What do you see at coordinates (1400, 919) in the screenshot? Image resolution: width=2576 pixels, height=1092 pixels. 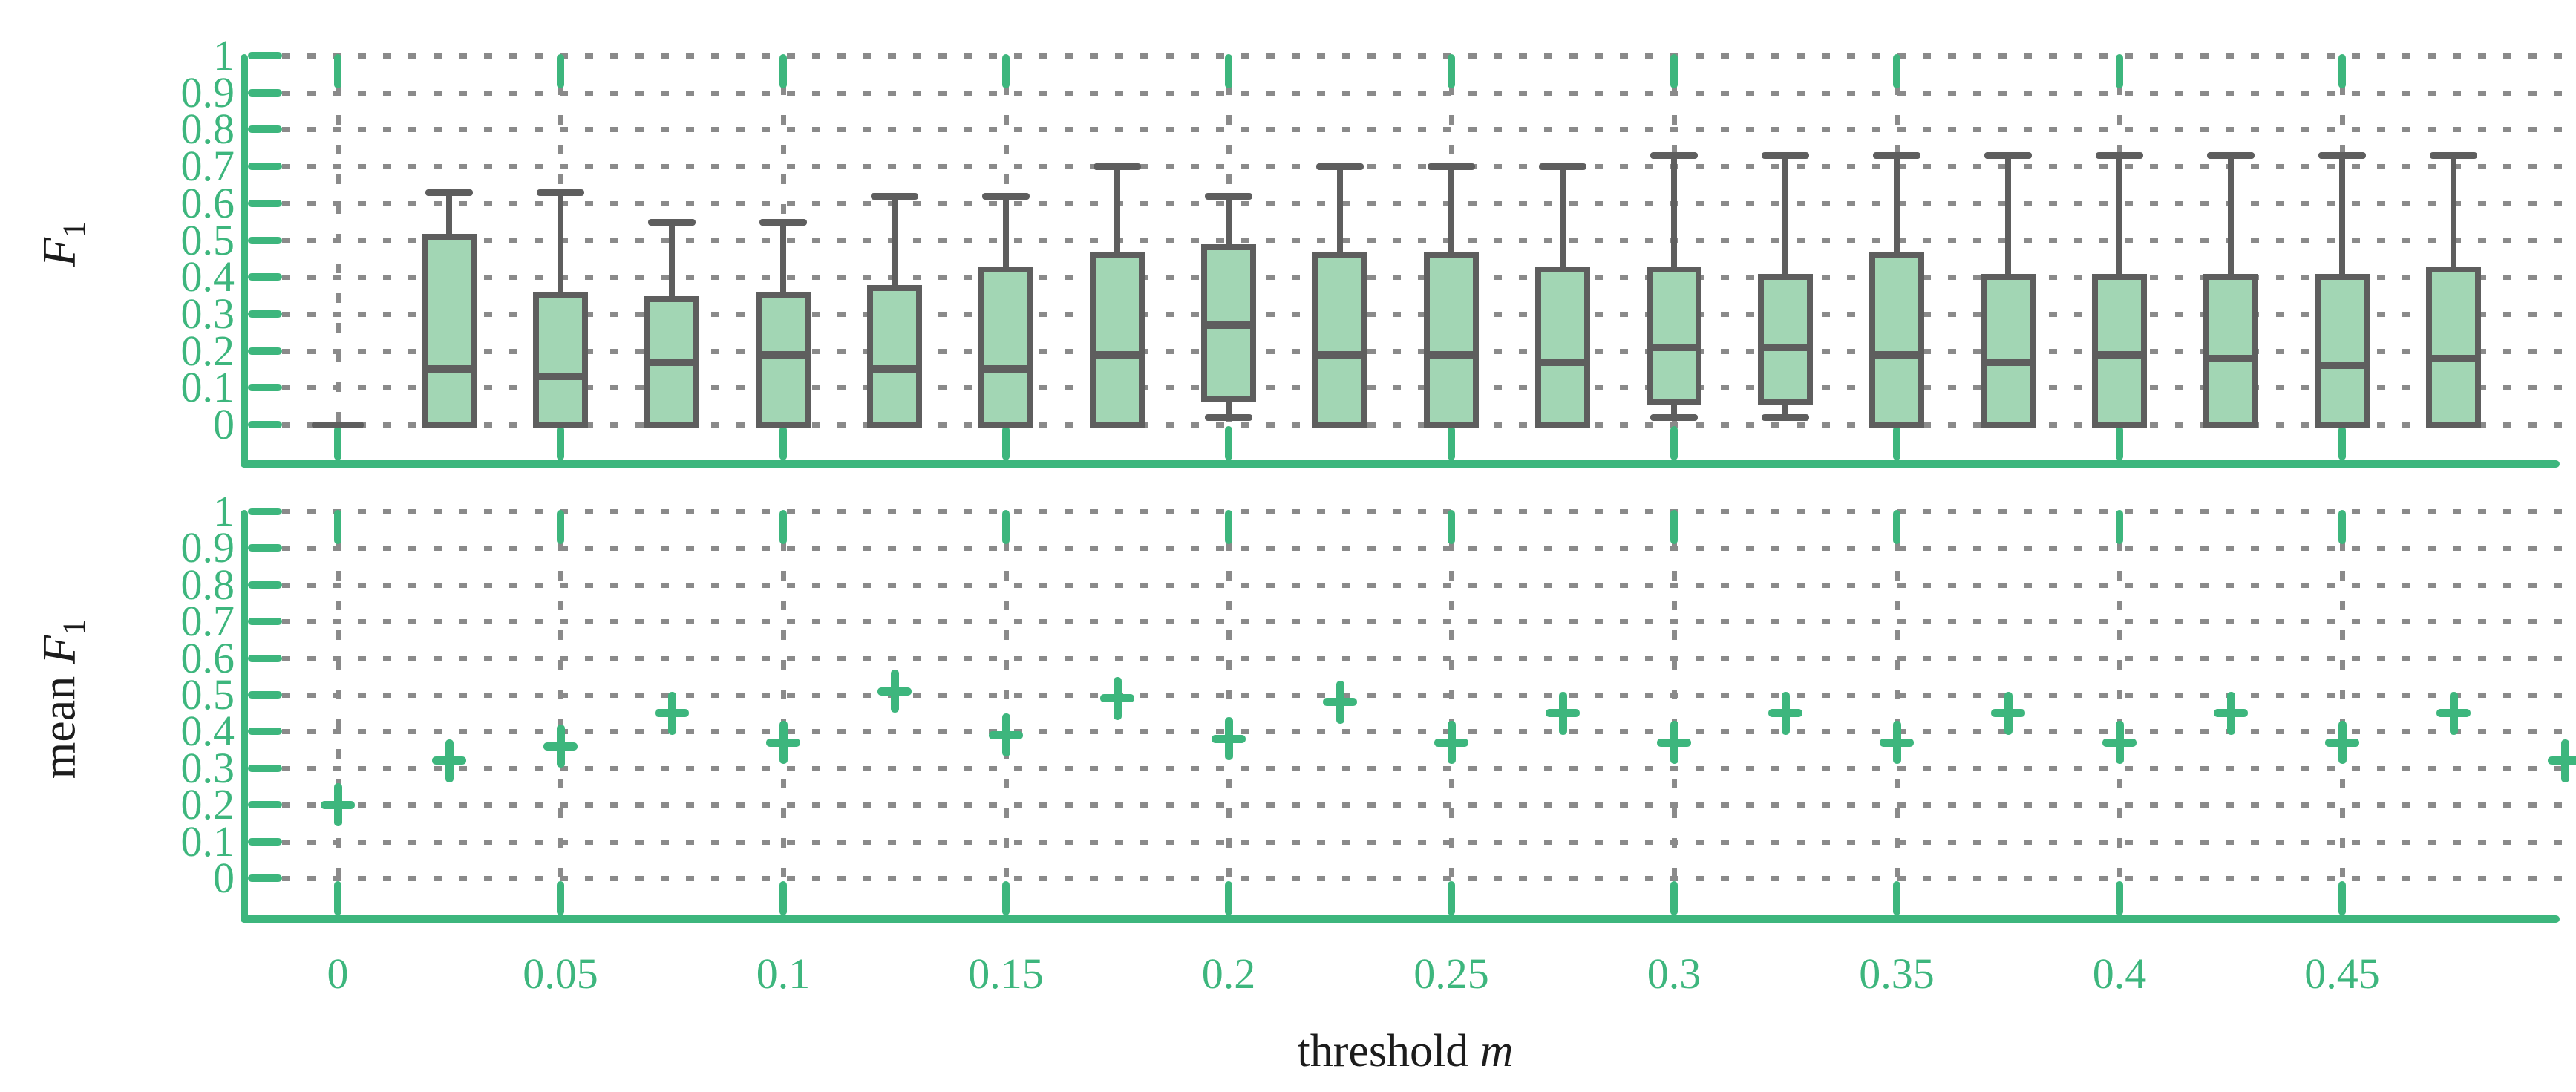 I see `bottom-plot-x-axis-line` at bounding box center [1400, 919].